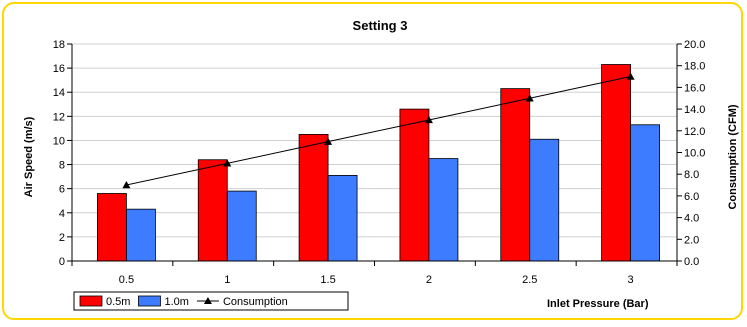 The width and height of the screenshot is (747, 327). What do you see at coordinates (59, 45) in the screenshot?
I see `y-tick-label: 18` at bounding box center [59, 45].